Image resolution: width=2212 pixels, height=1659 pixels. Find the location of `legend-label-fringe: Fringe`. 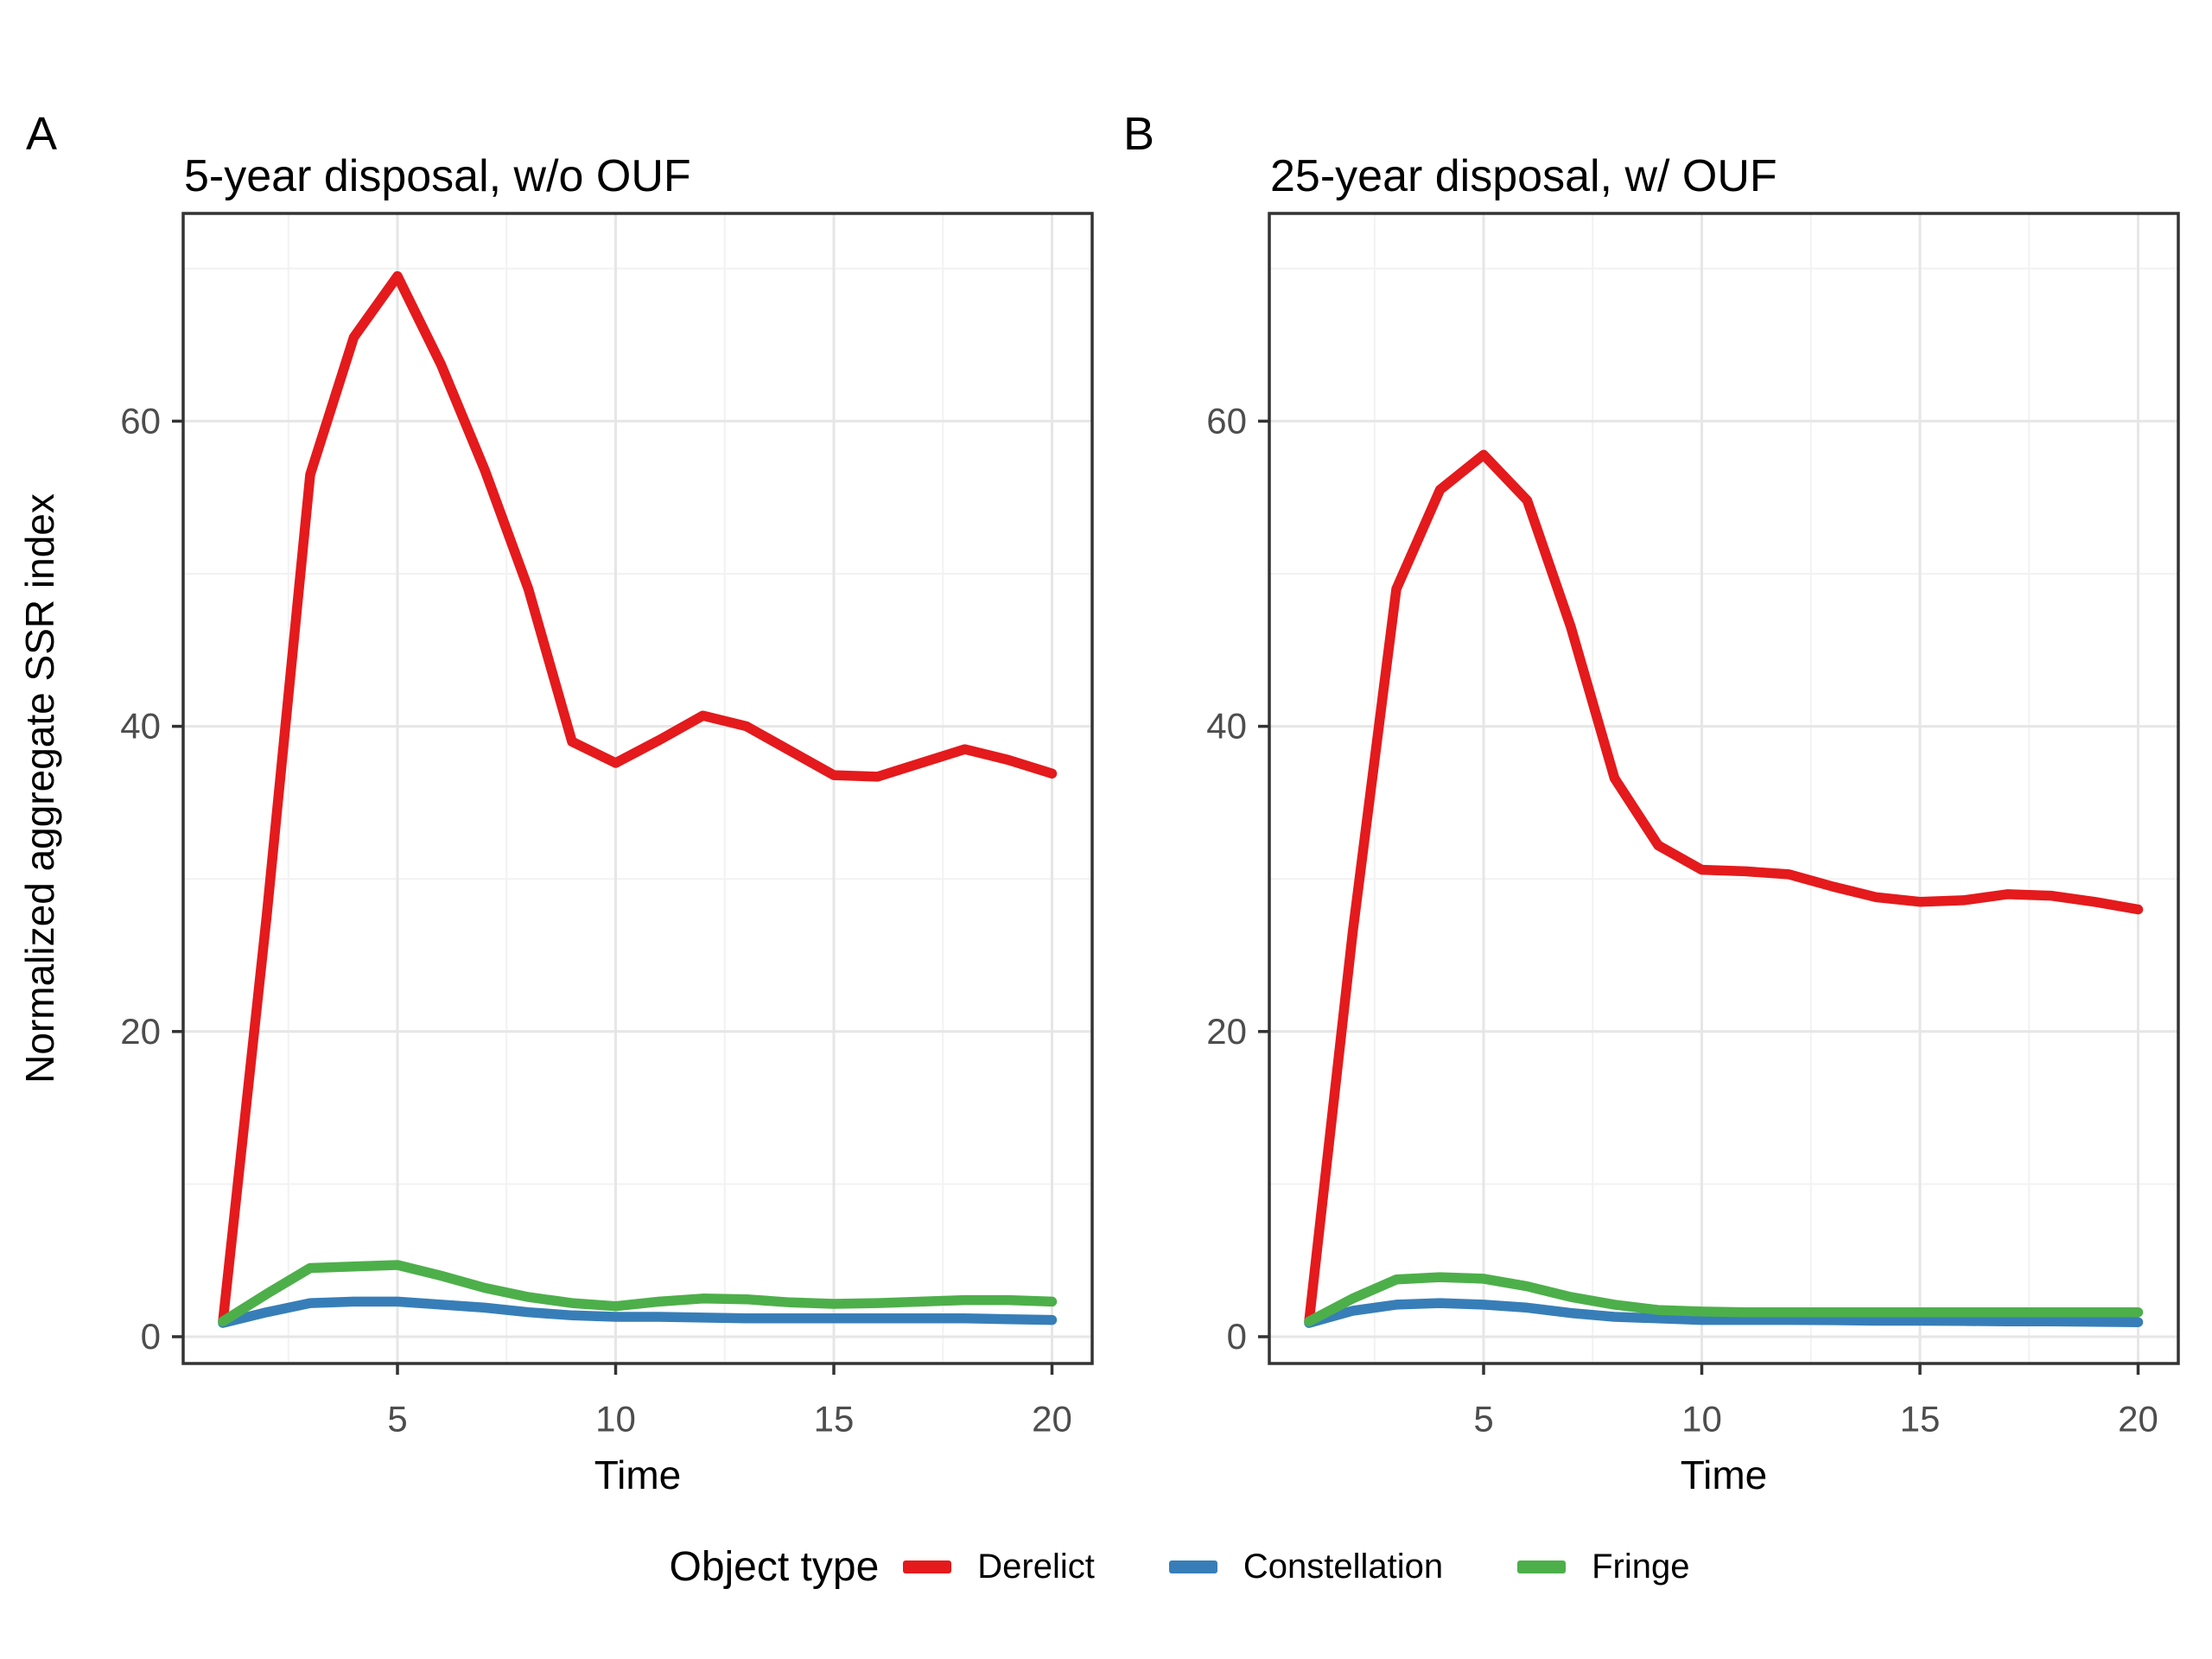

legend-label-fringe: Fringe is located at coordinates (1641, 1566).